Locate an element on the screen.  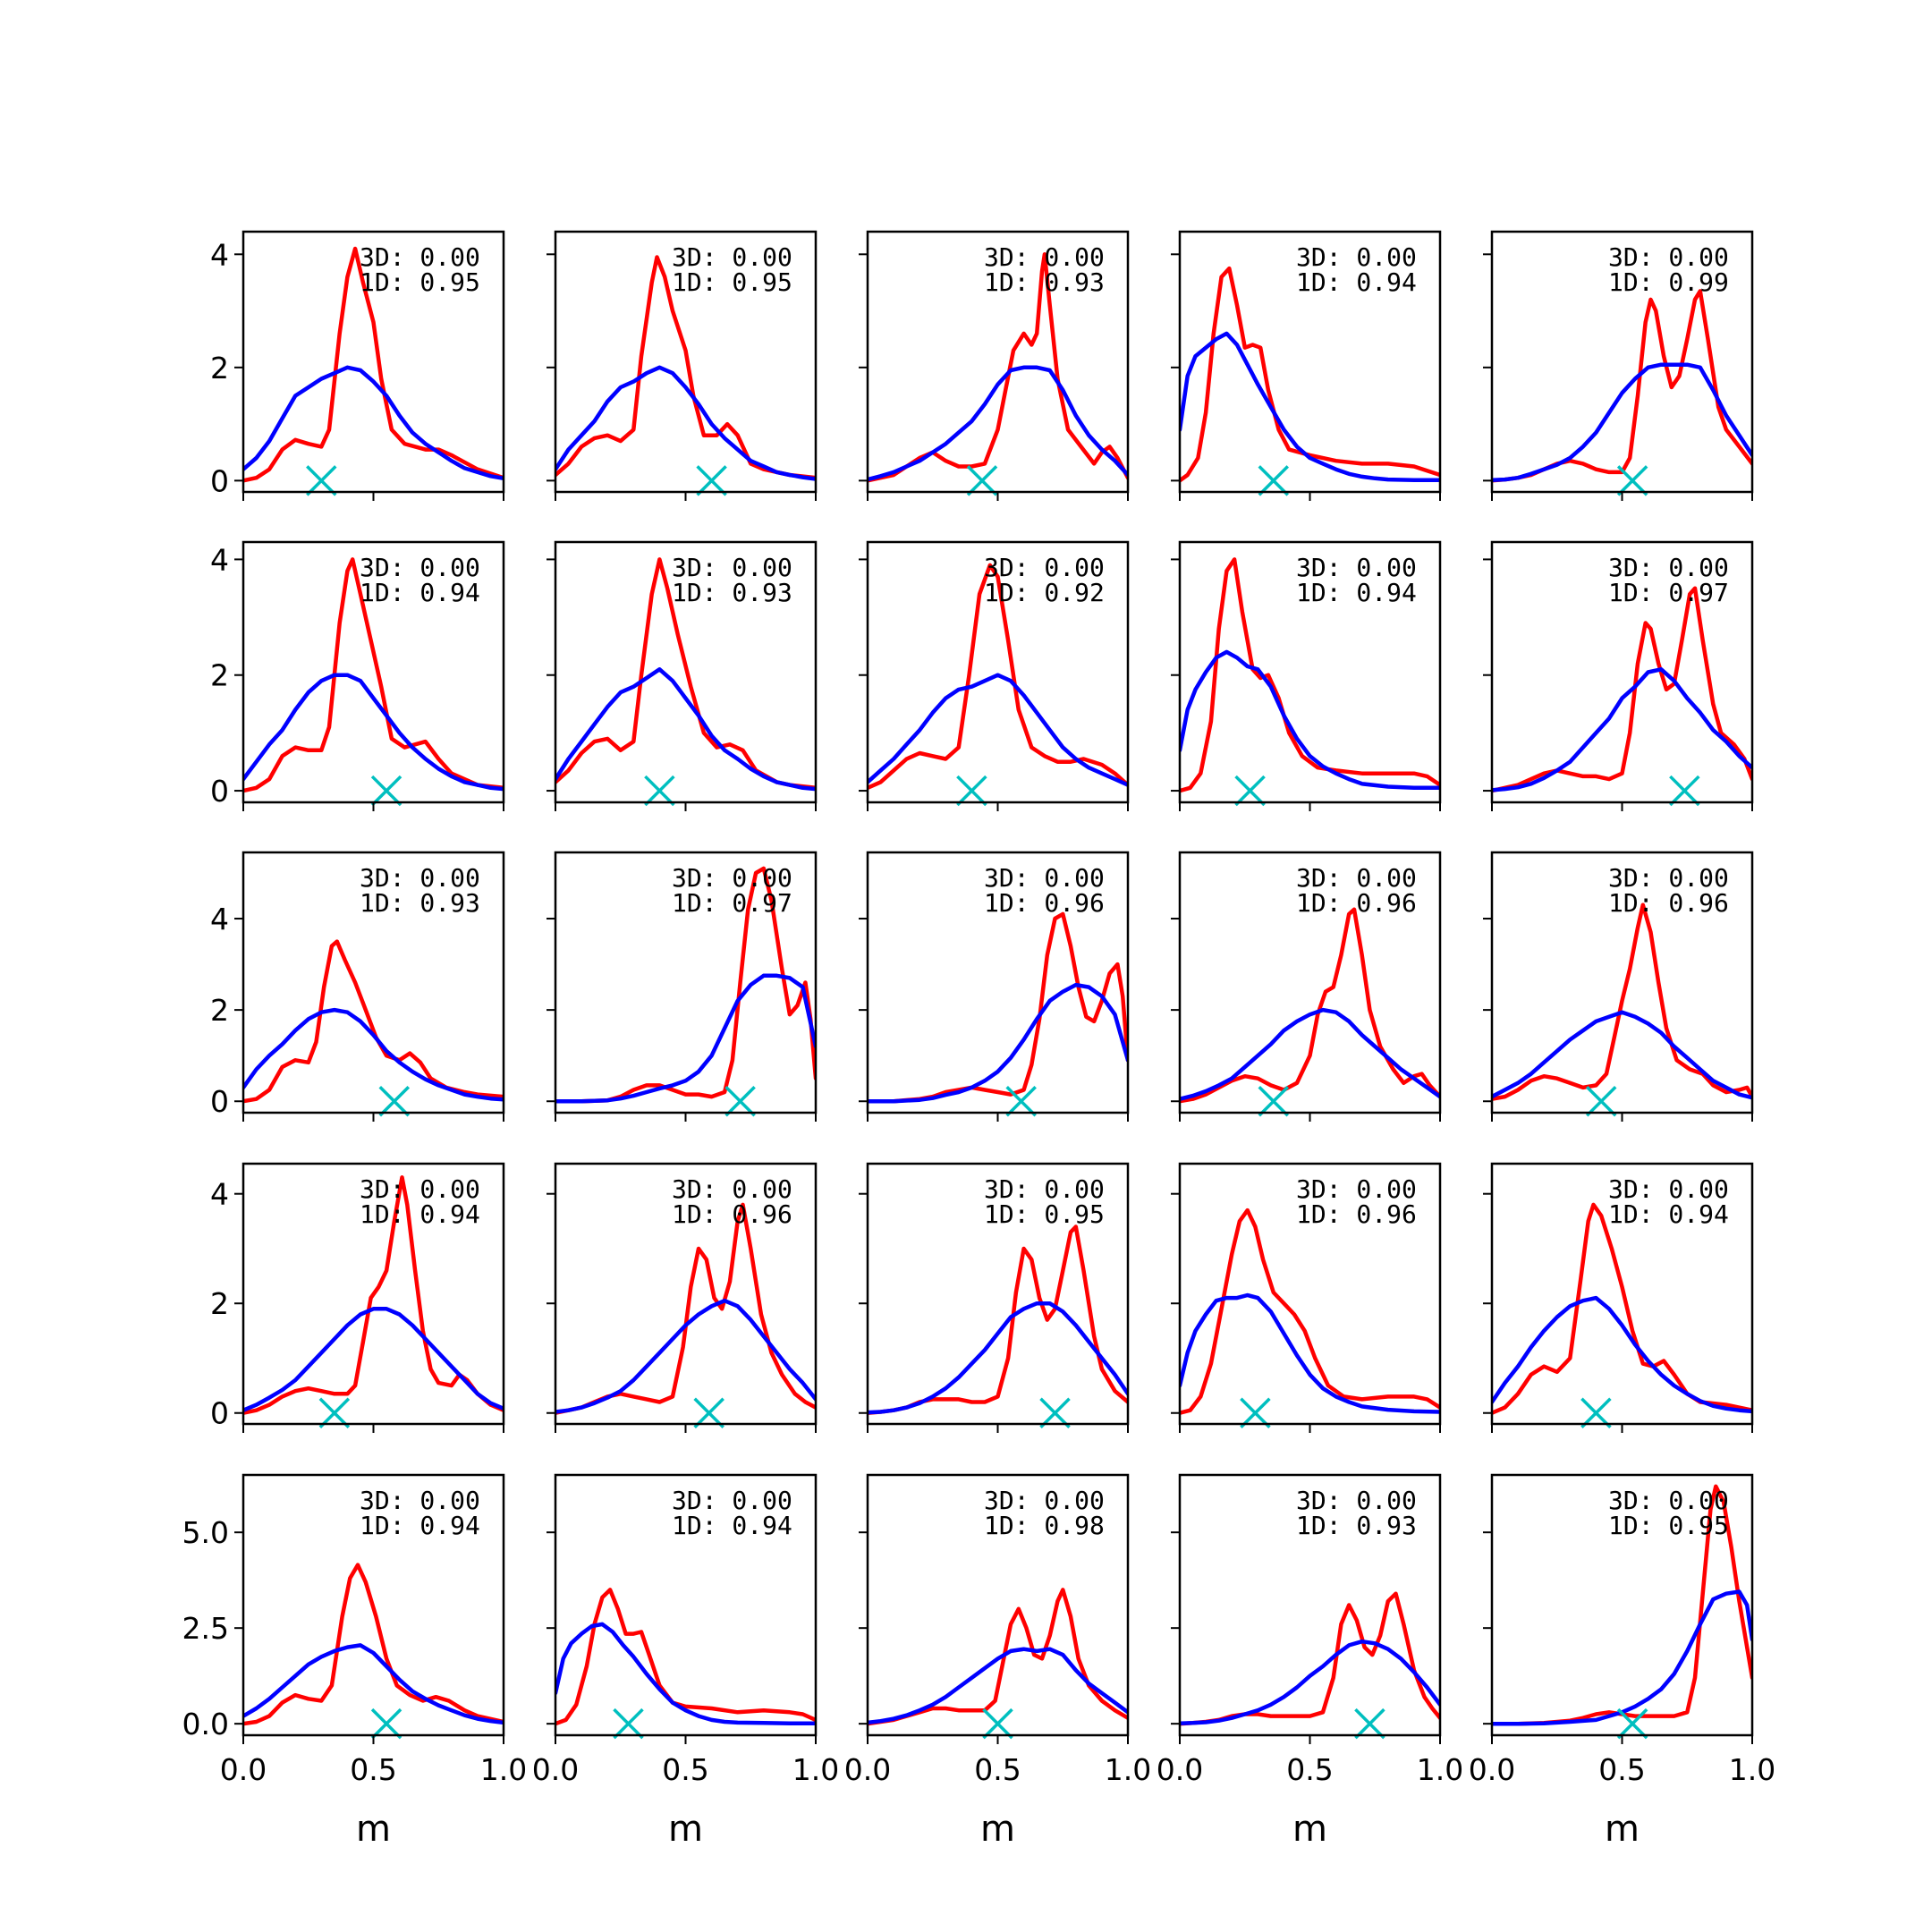
y-tick-label: 2.5 is located at coordinates (205, 1628).